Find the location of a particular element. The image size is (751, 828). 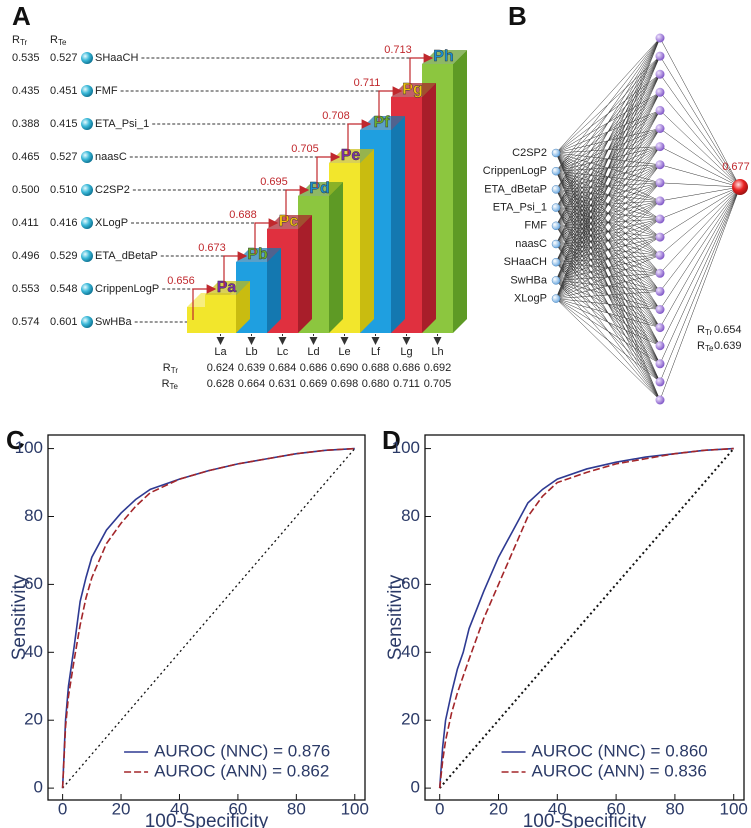

y-tick-label: 0 is located at coordinates (415, 787).